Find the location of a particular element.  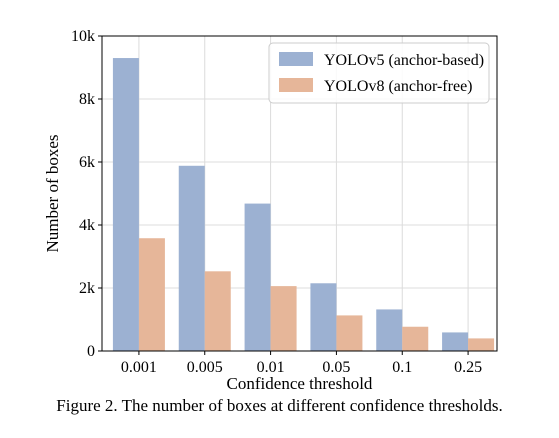

y-tick-label: 10k is located at coordinates (83, 36).